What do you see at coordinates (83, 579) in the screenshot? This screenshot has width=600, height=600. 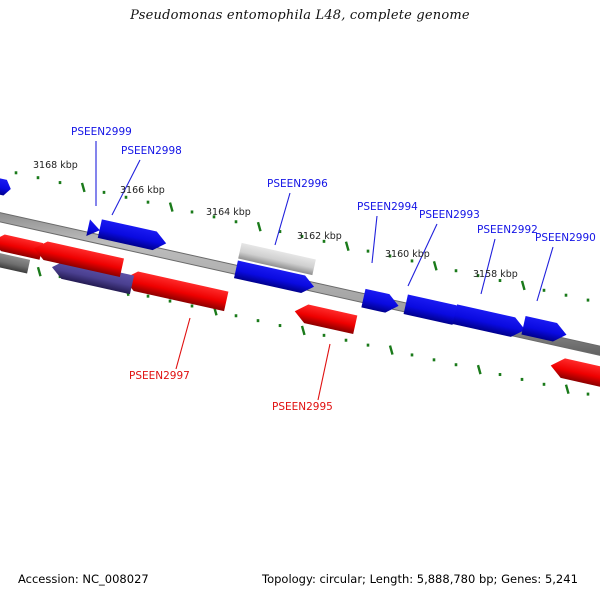 I see `accession-text: Accession: NC_008027` at bounding box center [83, 579].